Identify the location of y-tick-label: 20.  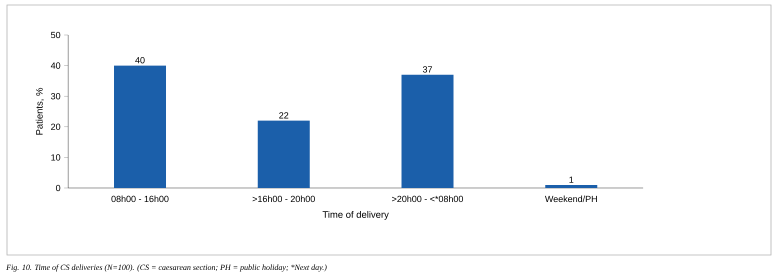
(55, 127).